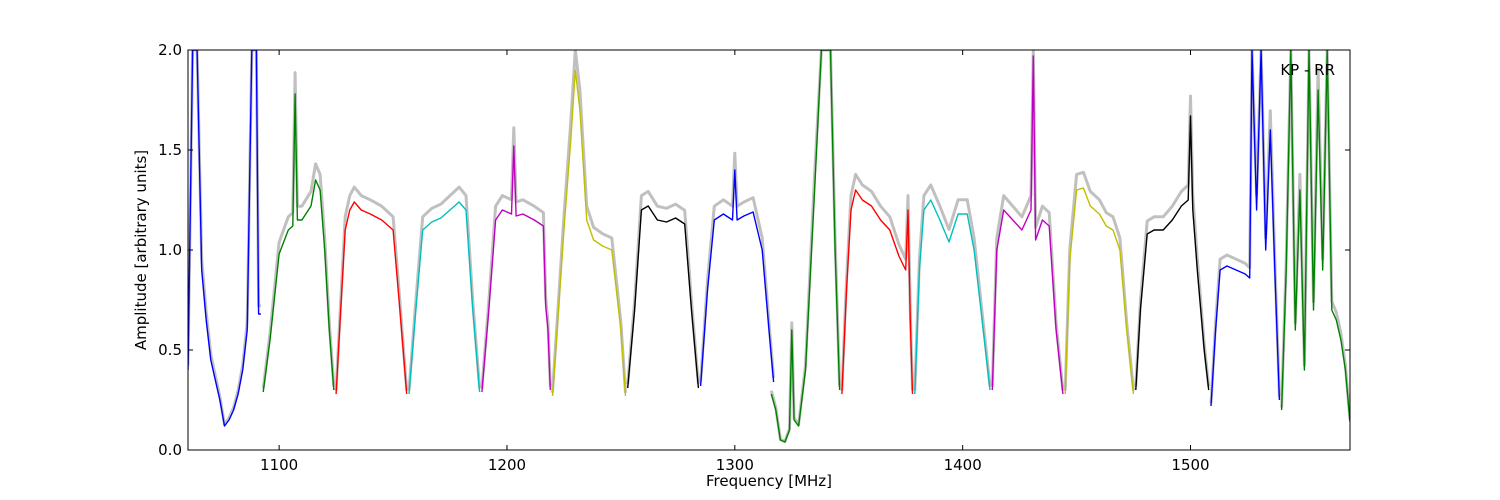  What do you see at coordinates (507, 465) in the screenshot?
I see `x-tick-label: 1200` at bounding box center [507, 465].